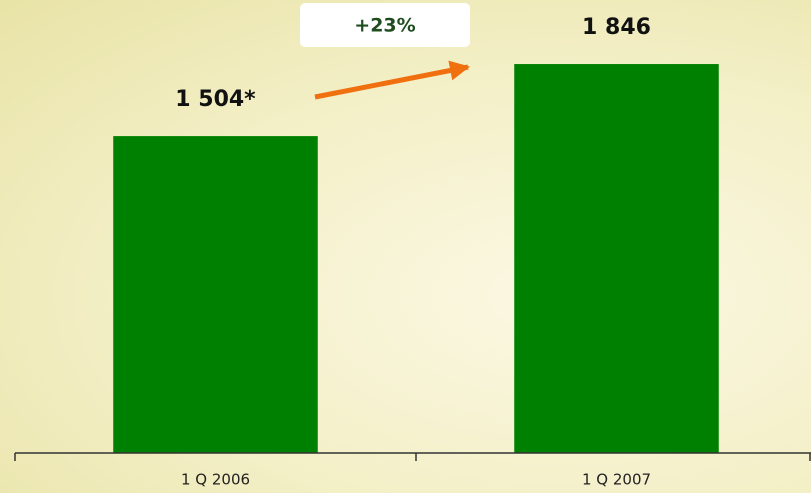 Image resolution: width=811 pixels, height=493 pixels. What do you see at coordinates (215, 99) in the screenshot?
I see `value-label: 1 504*` at bounding box center [215, 99].